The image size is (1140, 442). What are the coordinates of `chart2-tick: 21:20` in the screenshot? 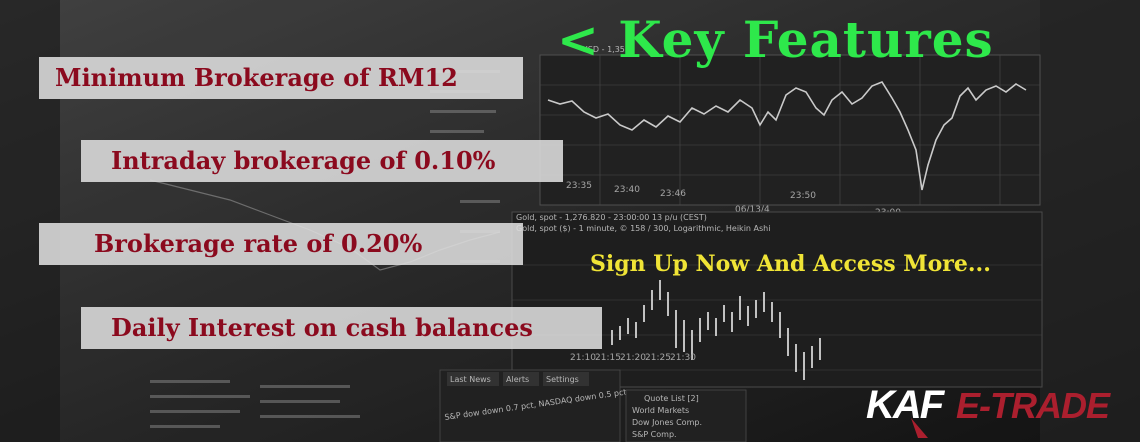 It's located at (633, 358).